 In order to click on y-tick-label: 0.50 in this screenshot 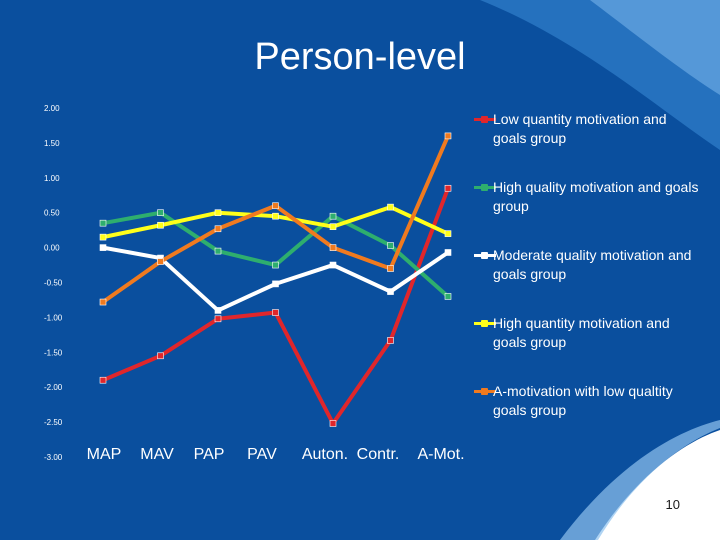, I will do `click(52, 213)`.